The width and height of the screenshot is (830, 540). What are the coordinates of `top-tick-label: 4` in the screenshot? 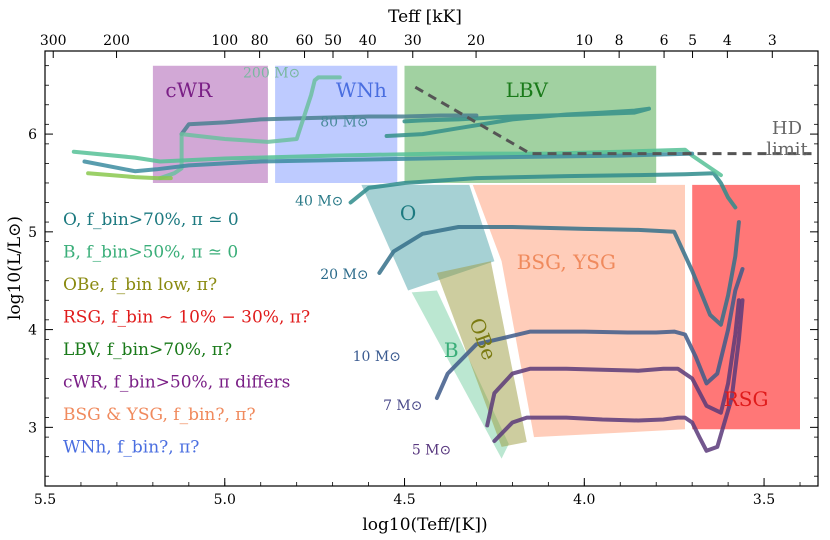 It's located at (727, 41).